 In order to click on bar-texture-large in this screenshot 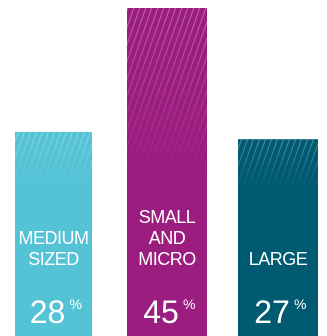, I will do `click(266, 164)`.